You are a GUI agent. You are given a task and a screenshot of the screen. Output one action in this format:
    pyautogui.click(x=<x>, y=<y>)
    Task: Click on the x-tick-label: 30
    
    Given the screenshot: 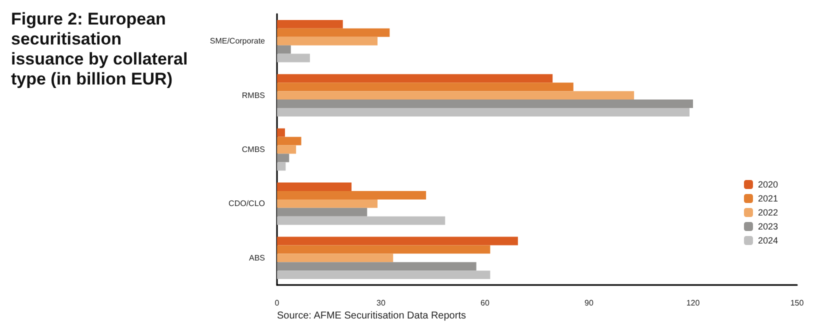 What is the action you would take?
    pyautogui.click(x=381, y=303)
    